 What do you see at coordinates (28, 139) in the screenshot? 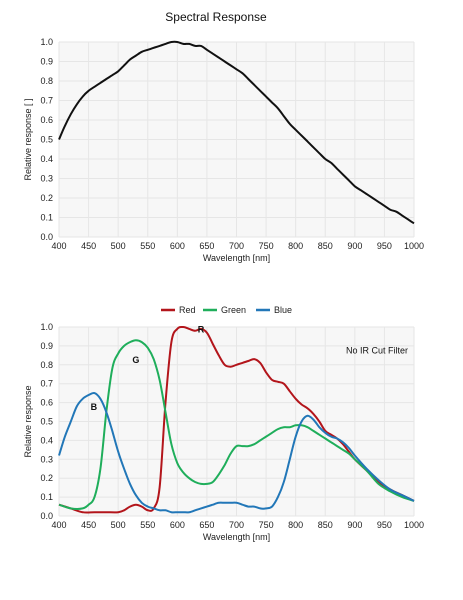
I see `y-axis-label: Relative response [ ]` at bounding box center [28, 139].